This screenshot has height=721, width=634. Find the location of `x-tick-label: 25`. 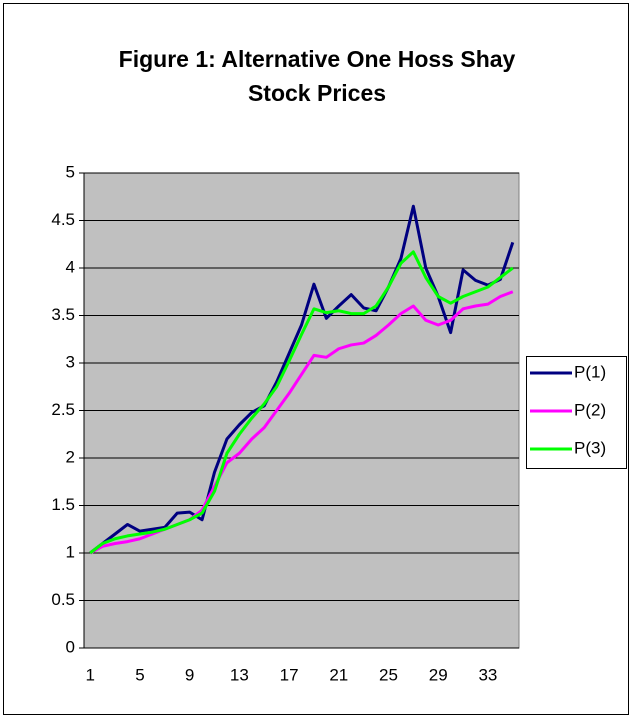

x-tick-label: 25 is located at coordinates (388, 674).